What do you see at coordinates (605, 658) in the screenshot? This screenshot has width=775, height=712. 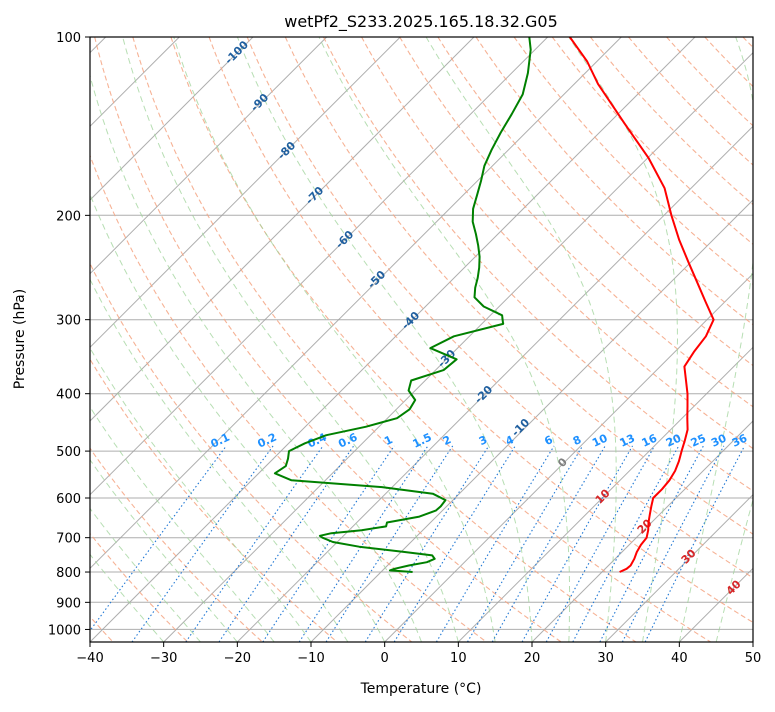 I see `x-tick-label: 30` at bounding box center [605, 658].